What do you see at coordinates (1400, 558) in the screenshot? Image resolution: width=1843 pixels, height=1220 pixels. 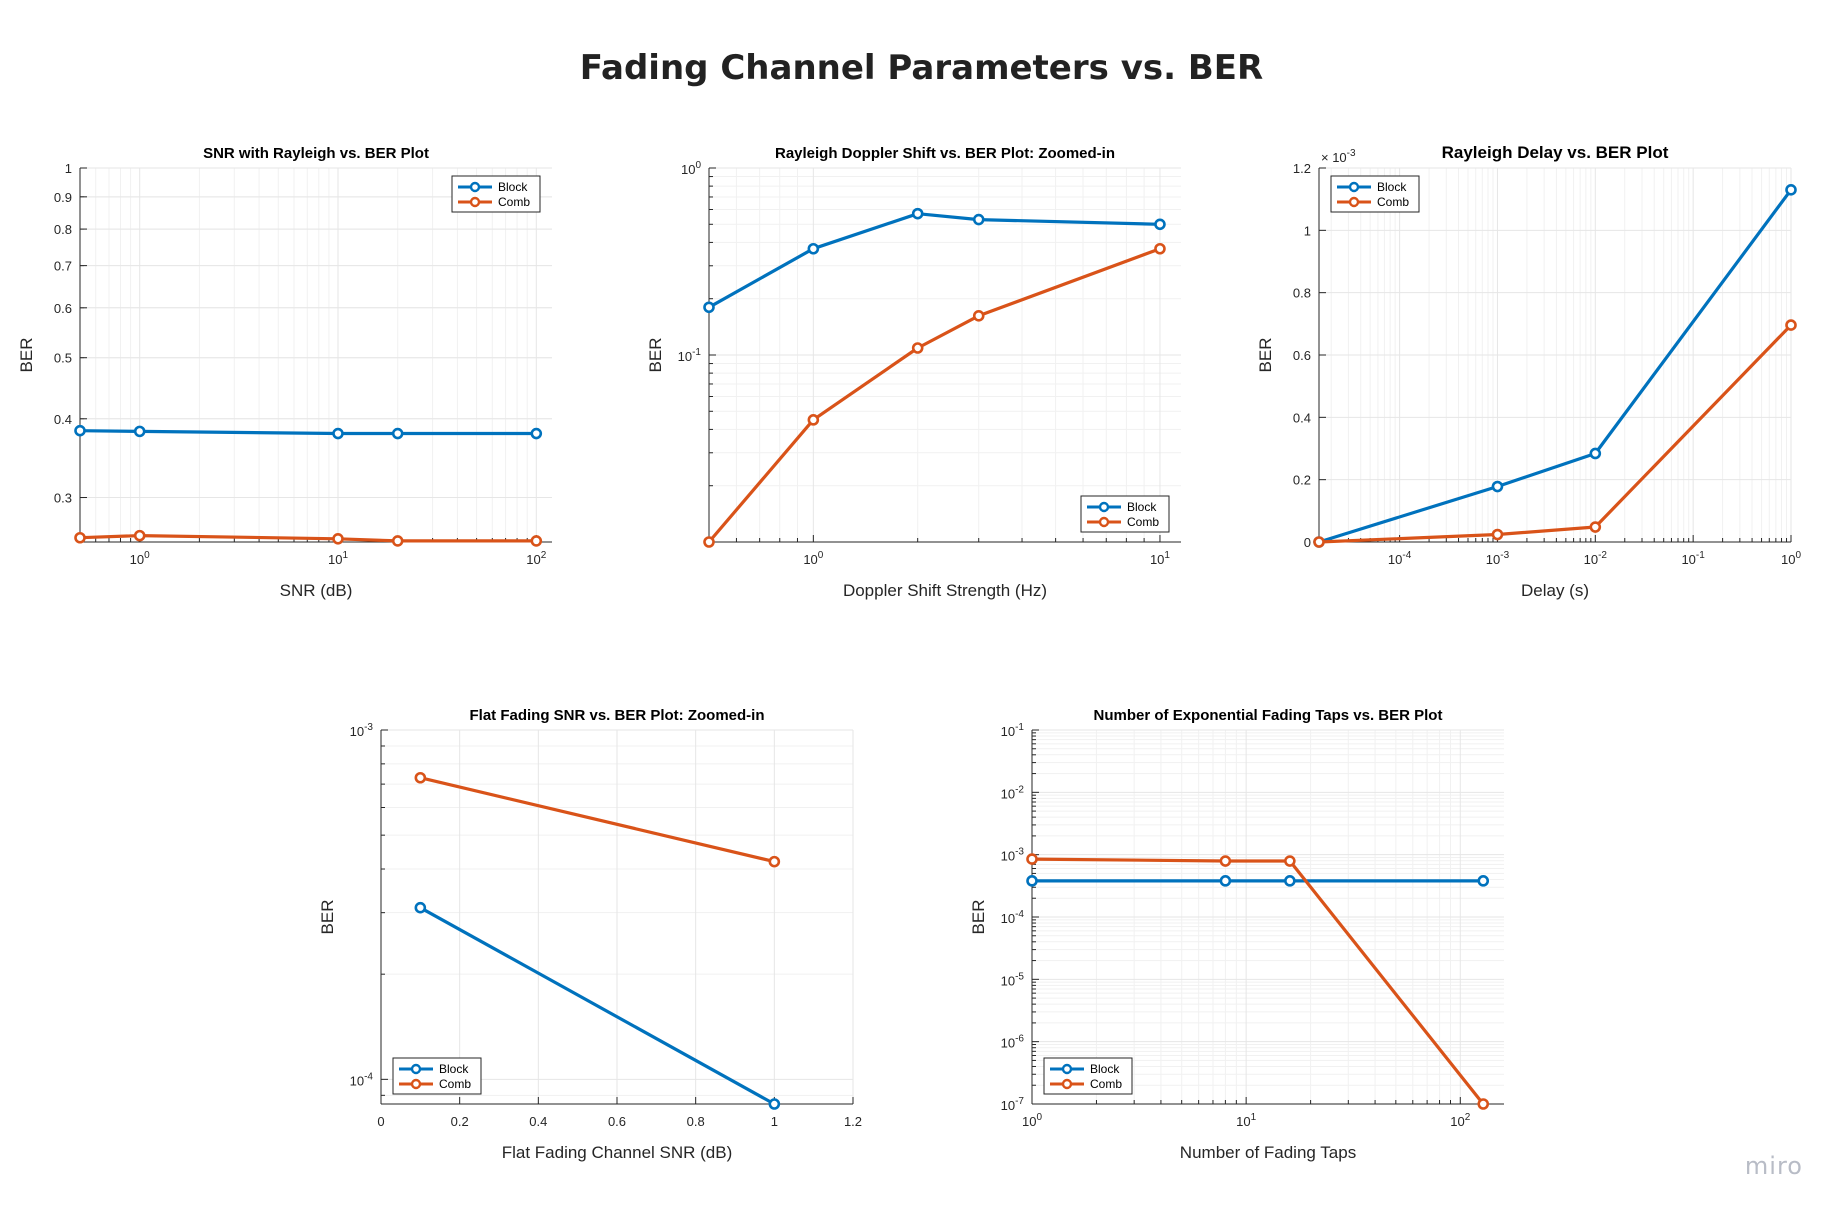 I see `x-tick-label: 10⁻⁴` at bounding box center [1400, 558].